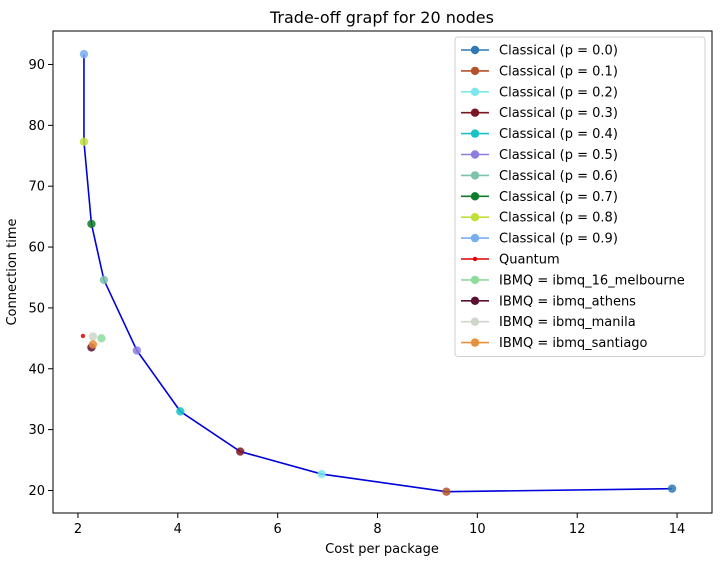 The width and height of the screenshot is (720, 568). Describe the element at coordinates (36, 430) in the screenshot. I see `y-tick-label-1: 30` at that location.